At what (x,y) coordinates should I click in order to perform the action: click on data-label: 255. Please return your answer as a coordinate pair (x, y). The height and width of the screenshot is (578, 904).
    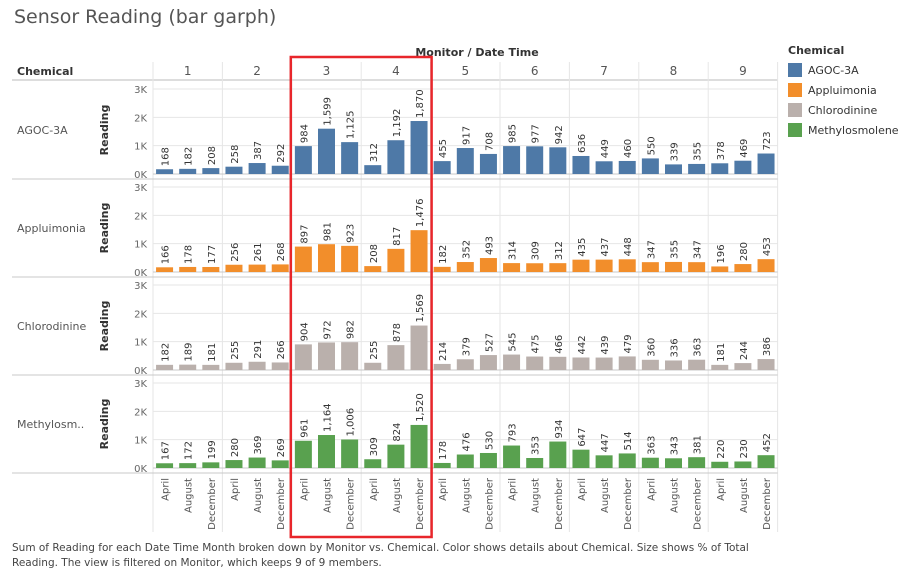
    Looking at the image, I should click on (235, 350).